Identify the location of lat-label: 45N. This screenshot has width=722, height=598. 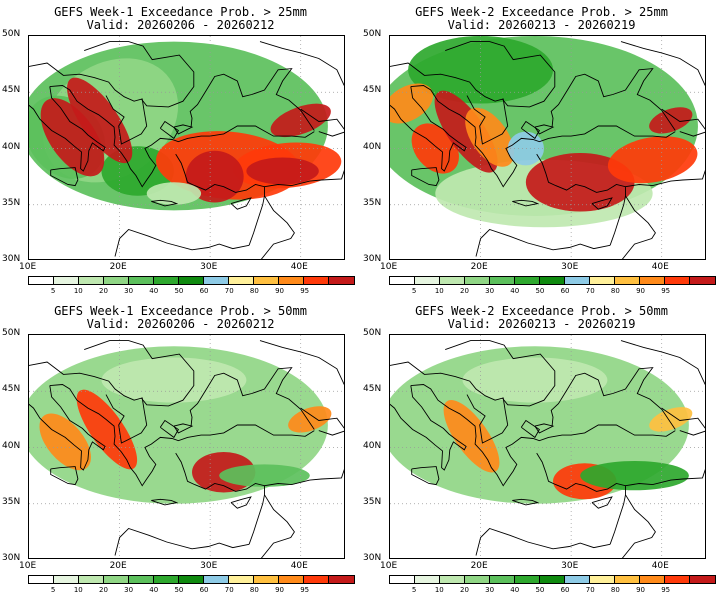
(11, 389).